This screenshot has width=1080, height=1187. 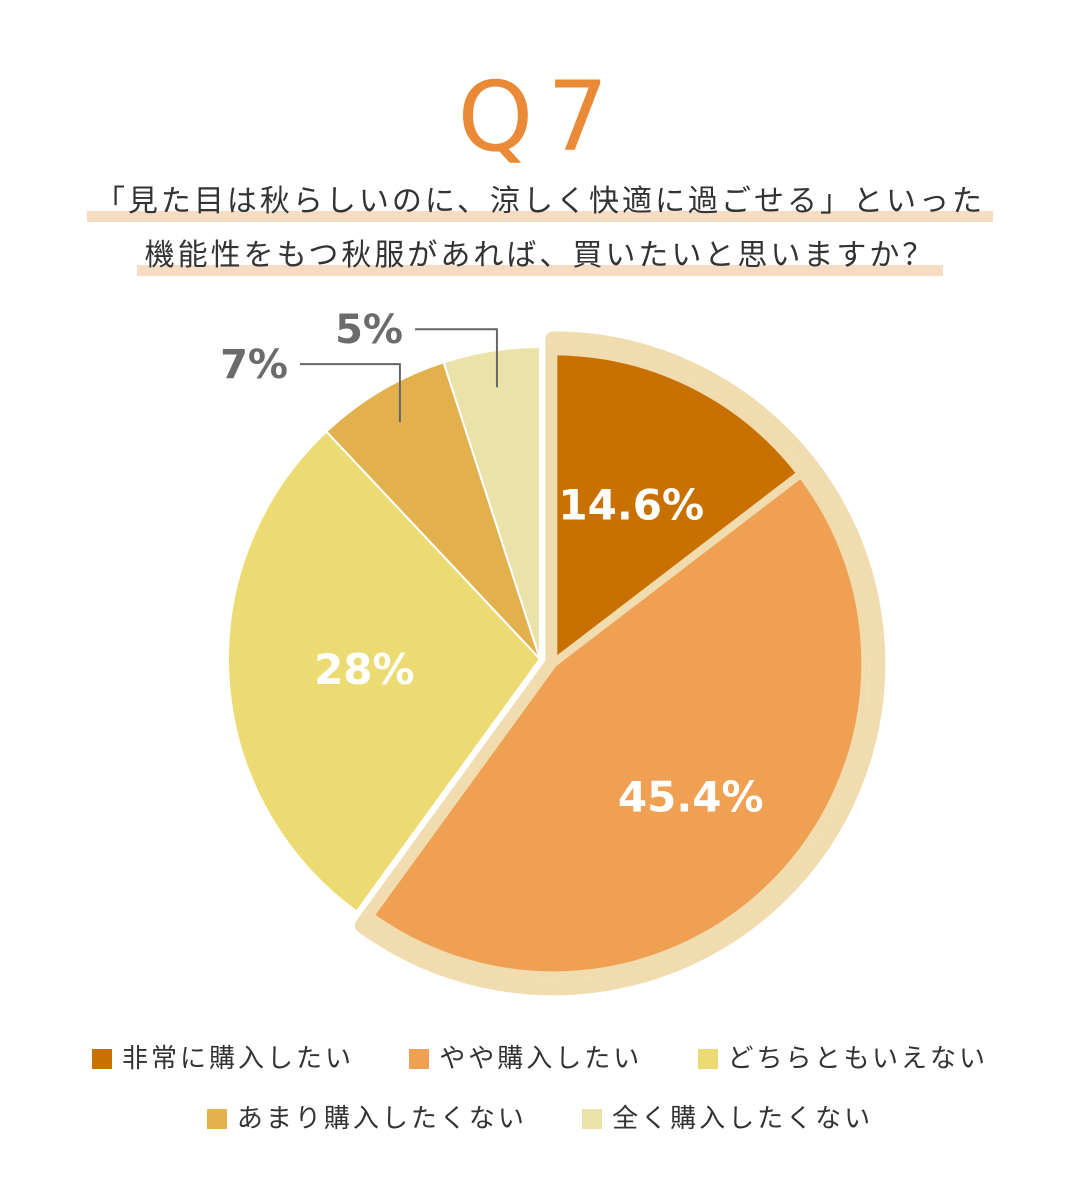 What do you see at coordinates (691, 796) in the screenshot?
I see `slice-value-label: 45.4%` at bounding box center [691, 796].